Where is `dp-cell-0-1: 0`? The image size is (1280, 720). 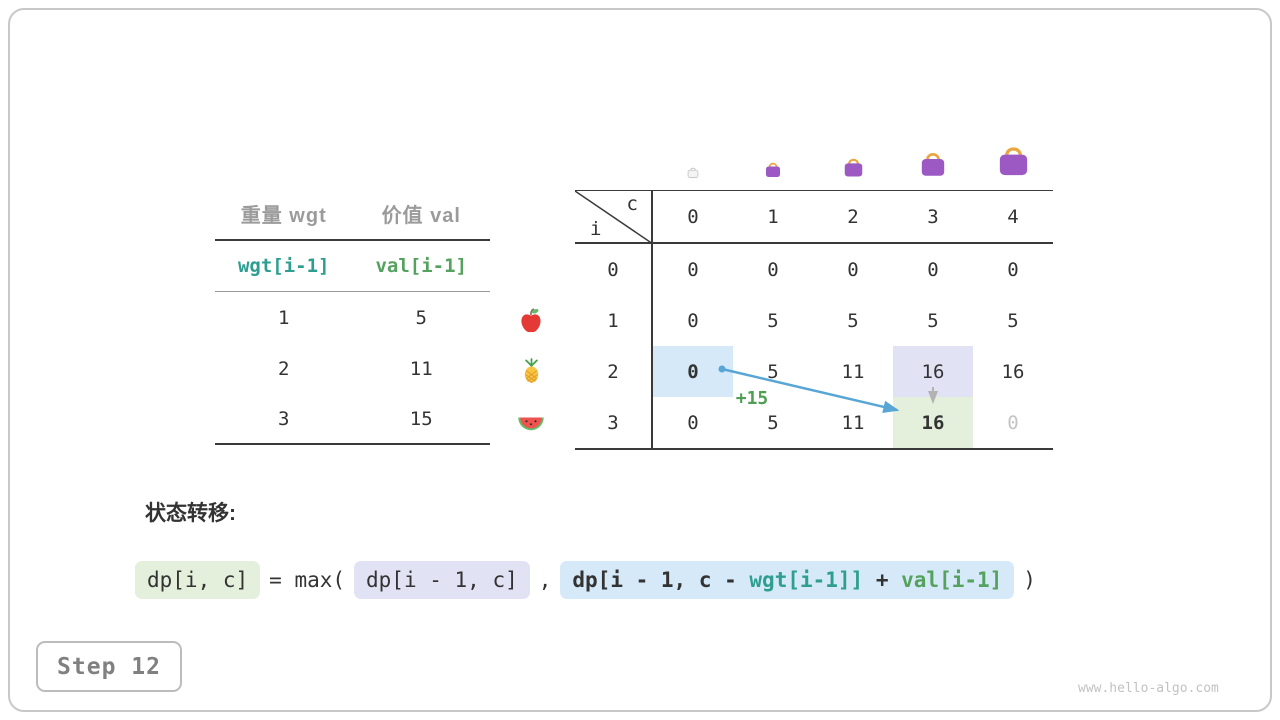 dp-cell-0-1: 0 is located at coordinates (773, 269).